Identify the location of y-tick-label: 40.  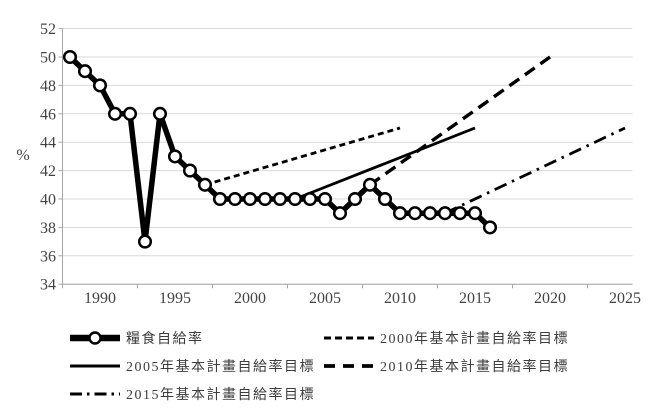
(48, 200).